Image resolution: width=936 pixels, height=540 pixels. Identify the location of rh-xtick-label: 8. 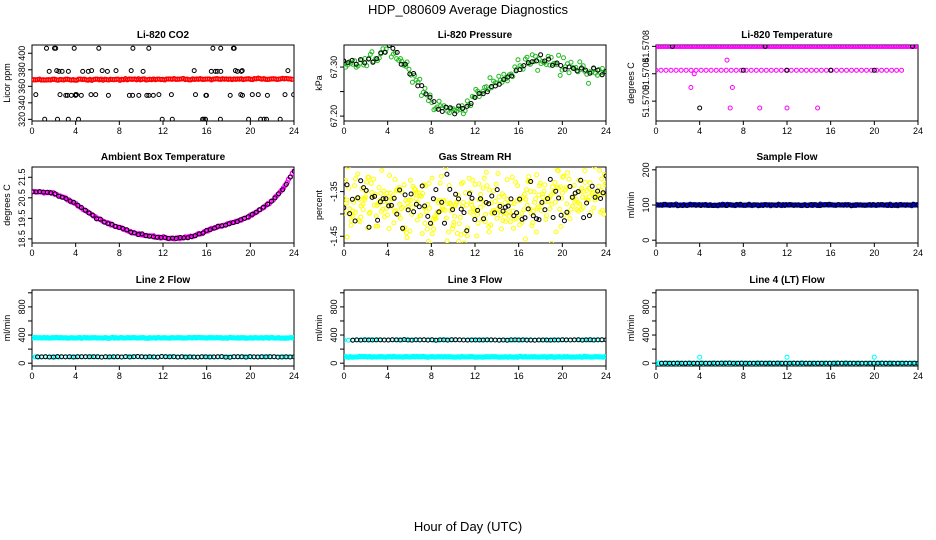
(431, 253).